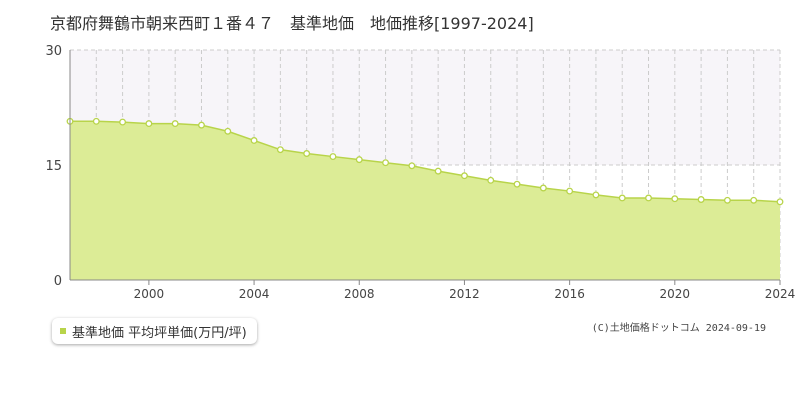 The width and height of the screenshot is (800, 400). Describe the element at coordinates (58, 281) in the screenshot. I see `y-tick-label: 0` at that location.